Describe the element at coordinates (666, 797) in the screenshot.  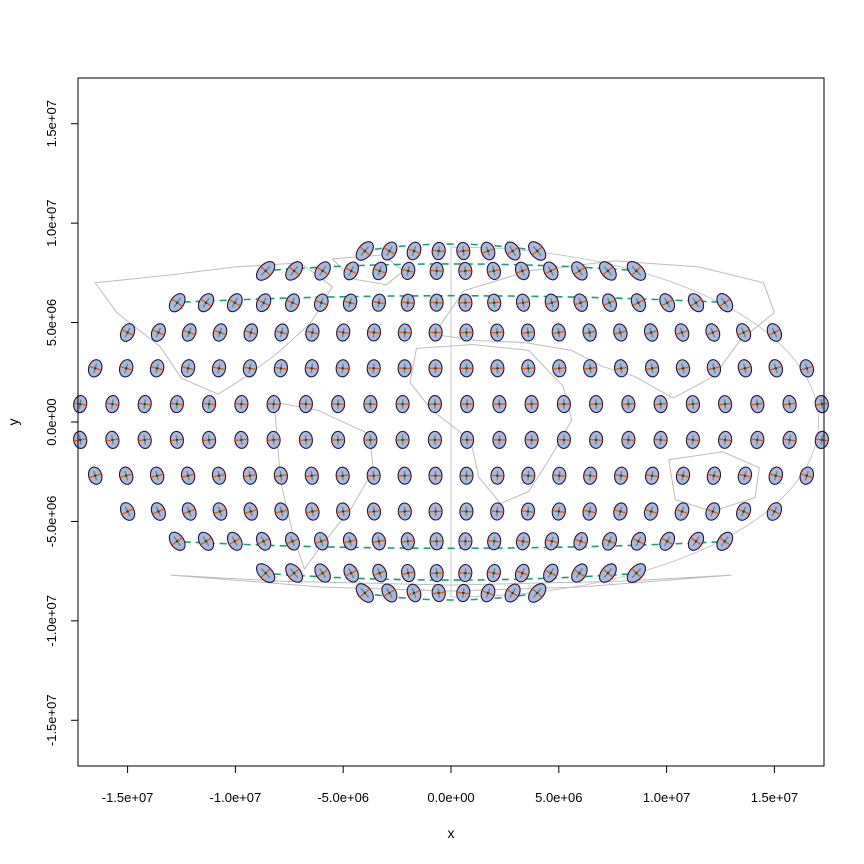
I see `x-tick-label: 1.0e+07` at that location.